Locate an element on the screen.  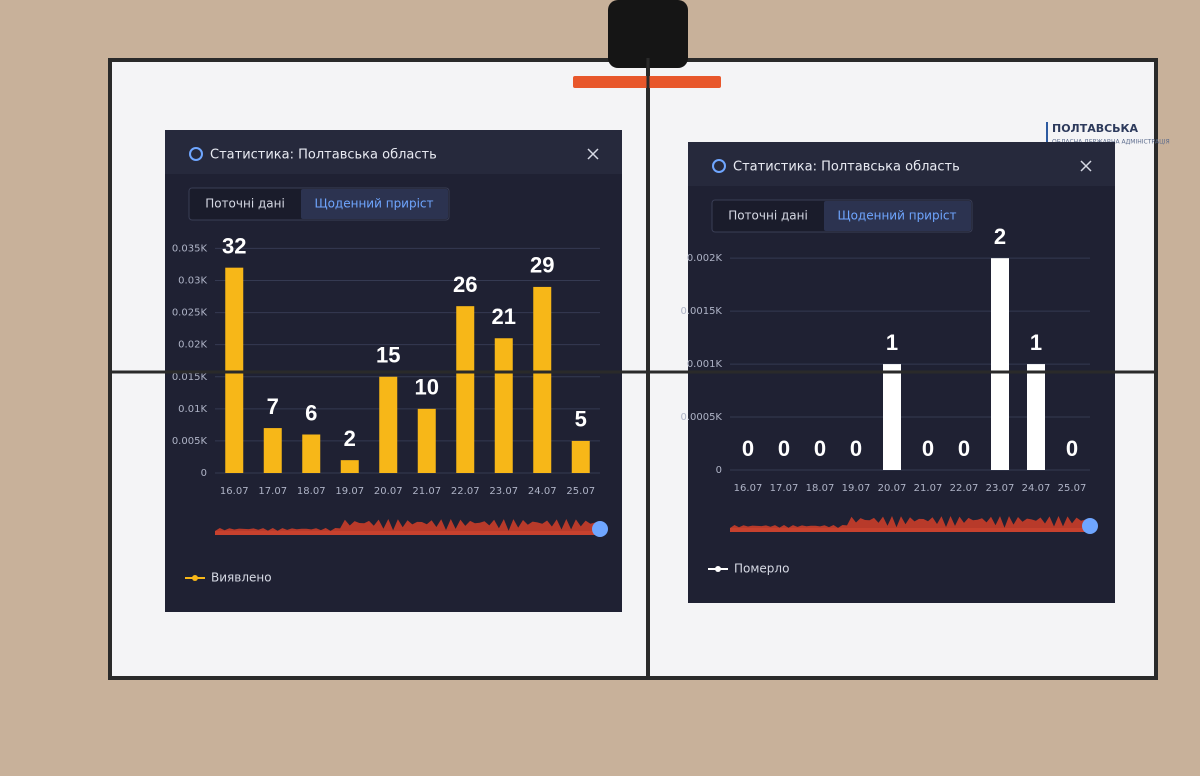
y-tick-label: 0.001K is located at coordinates (705, 364).